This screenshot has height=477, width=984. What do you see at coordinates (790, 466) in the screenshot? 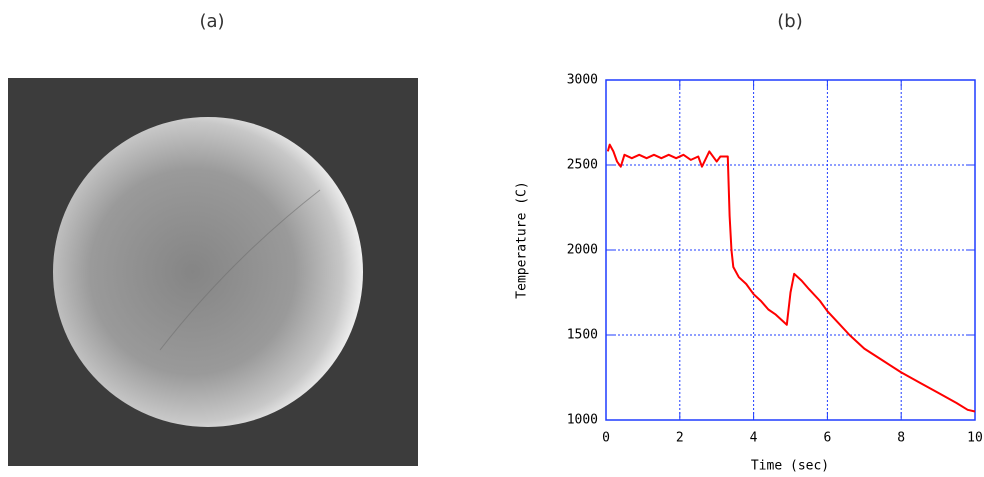
I see `x-axis-label: Time (sec)` at bounding box center [790, 466].